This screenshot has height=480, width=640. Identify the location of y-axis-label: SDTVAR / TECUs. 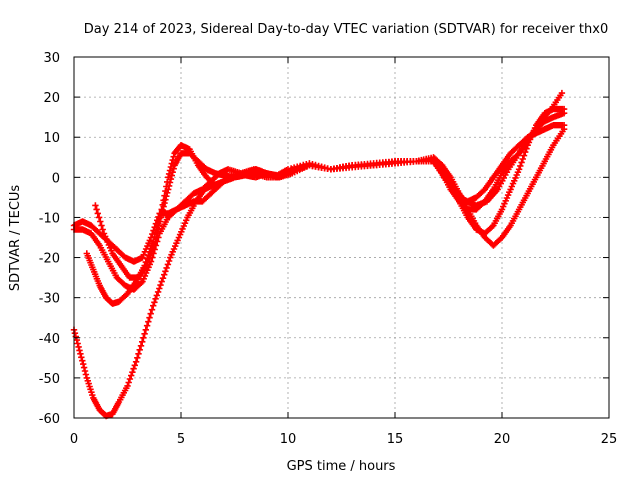
(15, 238).